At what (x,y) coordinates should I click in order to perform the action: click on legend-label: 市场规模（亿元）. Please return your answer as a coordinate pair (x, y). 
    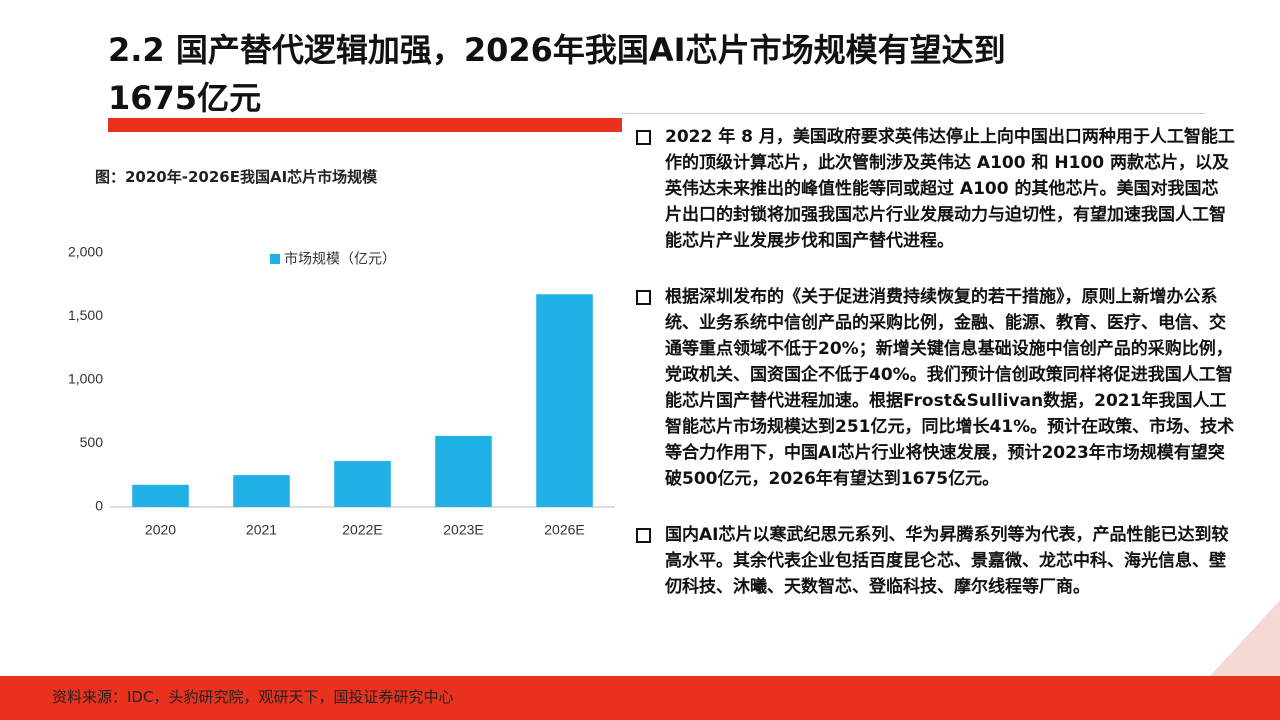
    Looking at the image, I should click on (340, 259).